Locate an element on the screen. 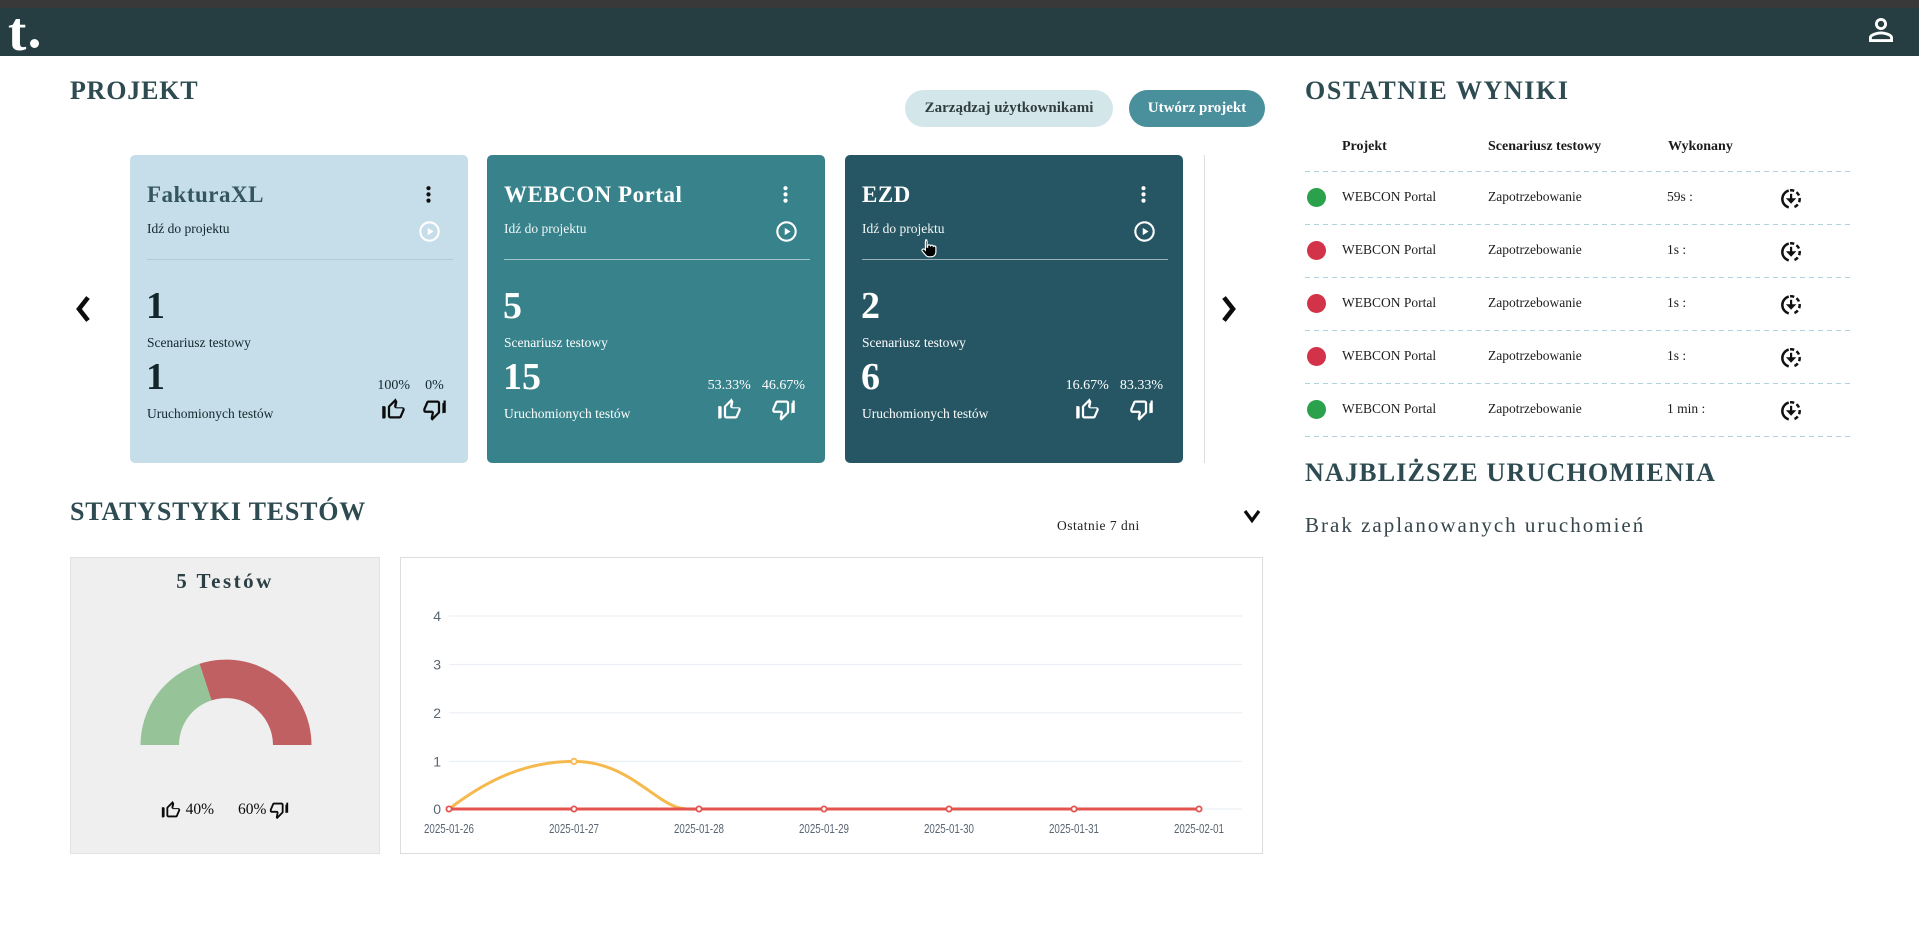 This screenshot has height=932, width=1919. svg-text: 3 is located at coordinates (437, 664).